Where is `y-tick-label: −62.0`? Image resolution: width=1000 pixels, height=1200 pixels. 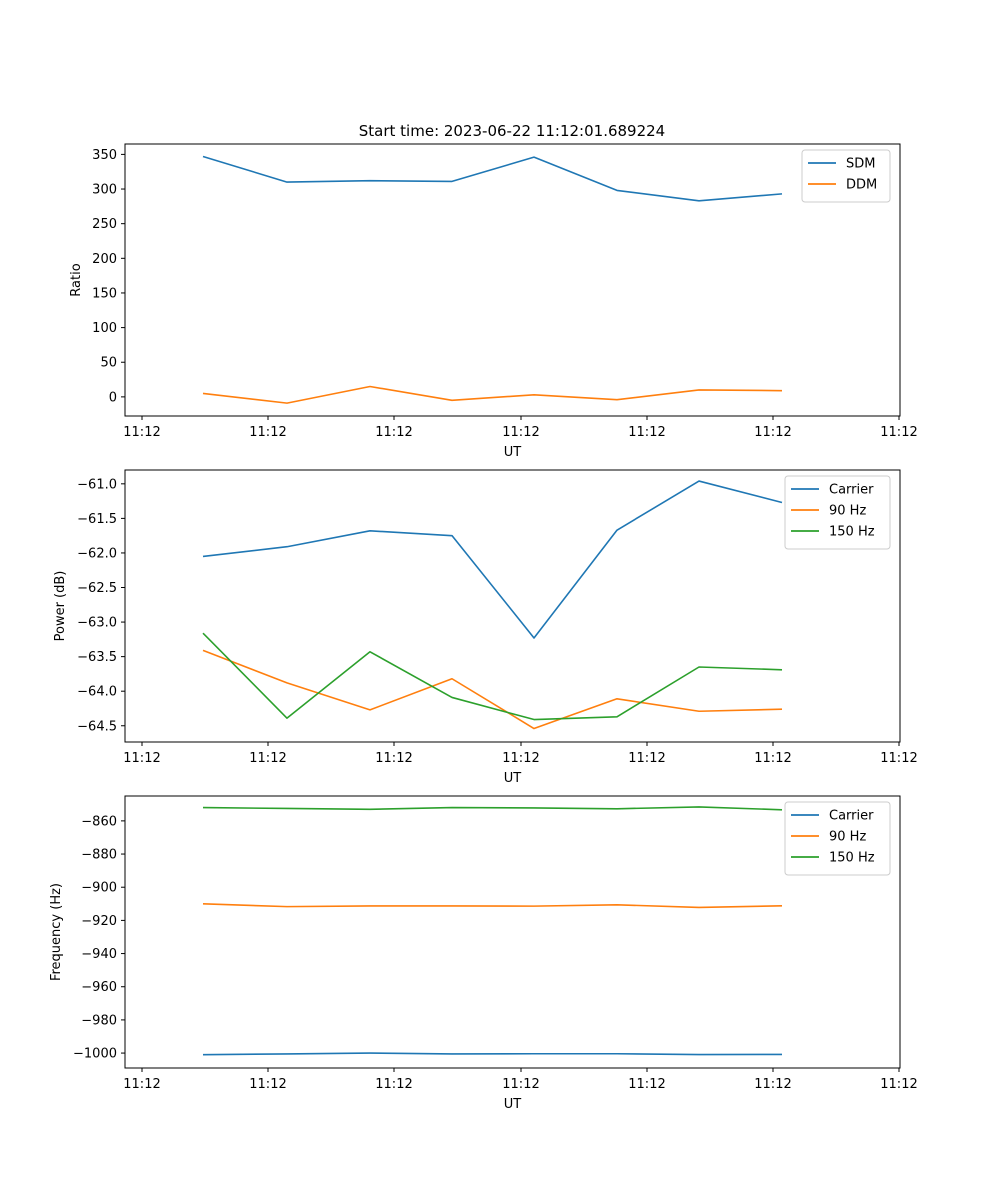 y-tick-label: −62.0 is located at coordinates (97, 553).